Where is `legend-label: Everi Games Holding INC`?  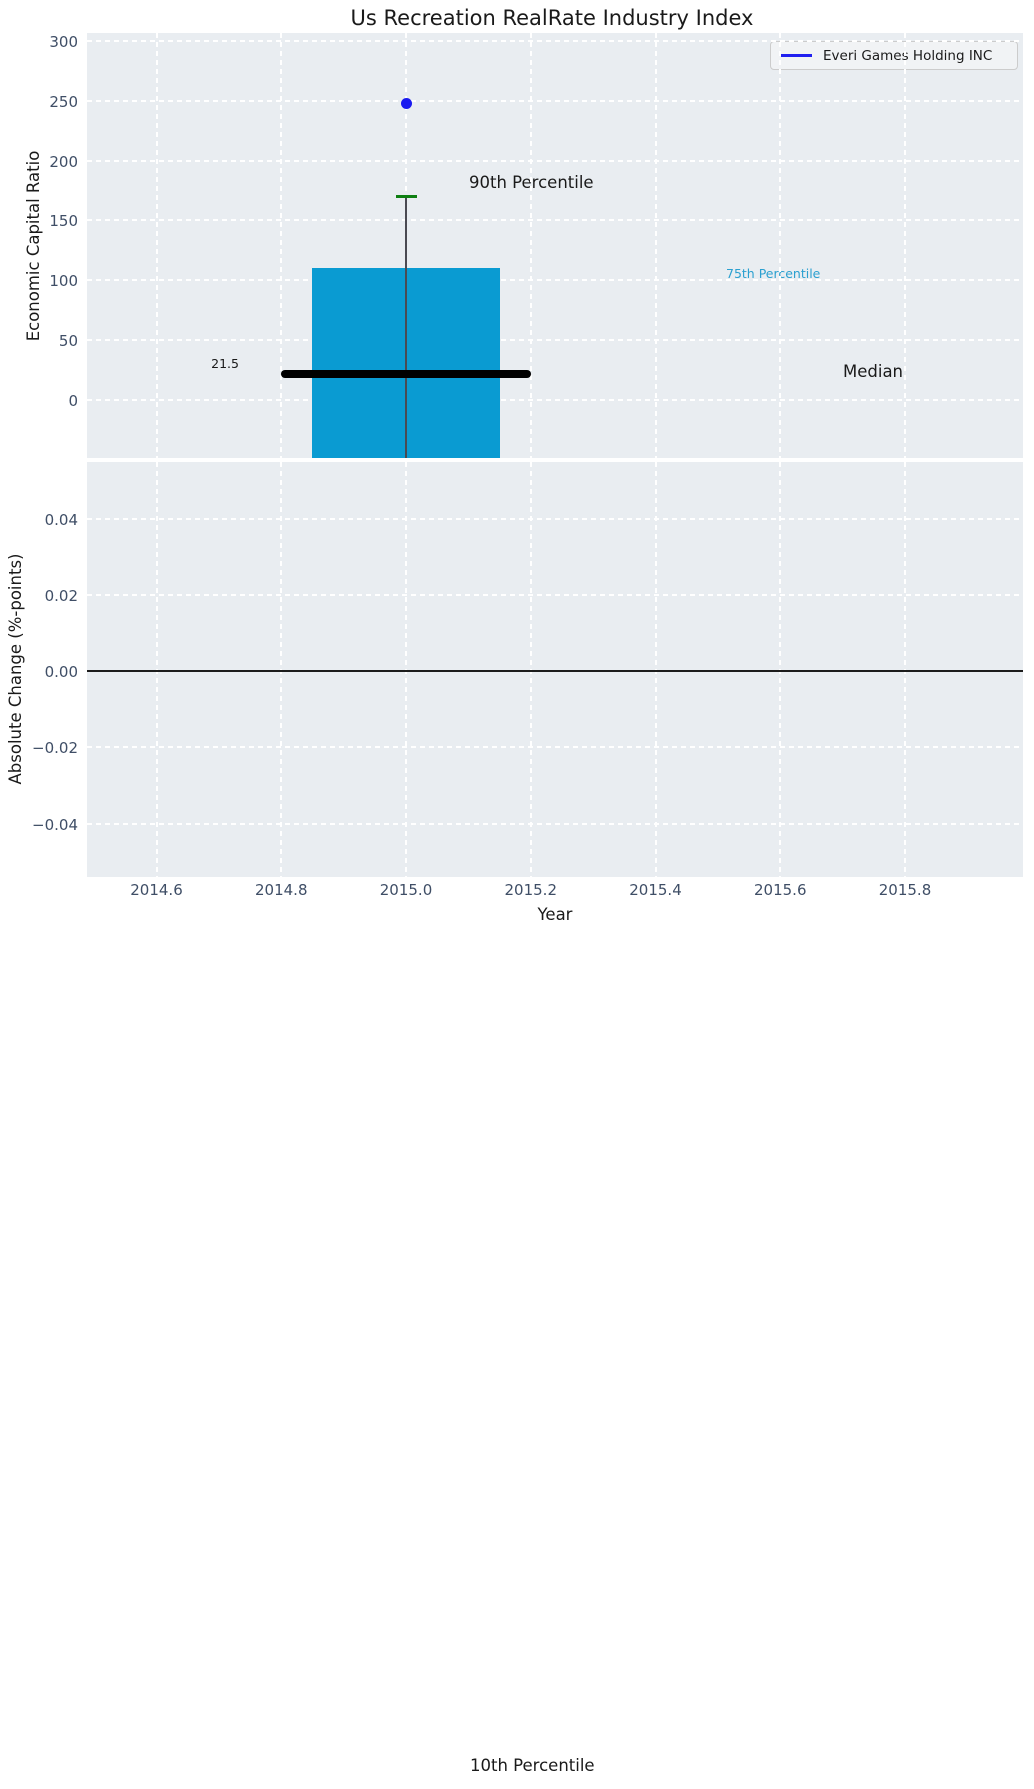
legend-label: Everi Games Holding INC is located at coordinates (908, 55).